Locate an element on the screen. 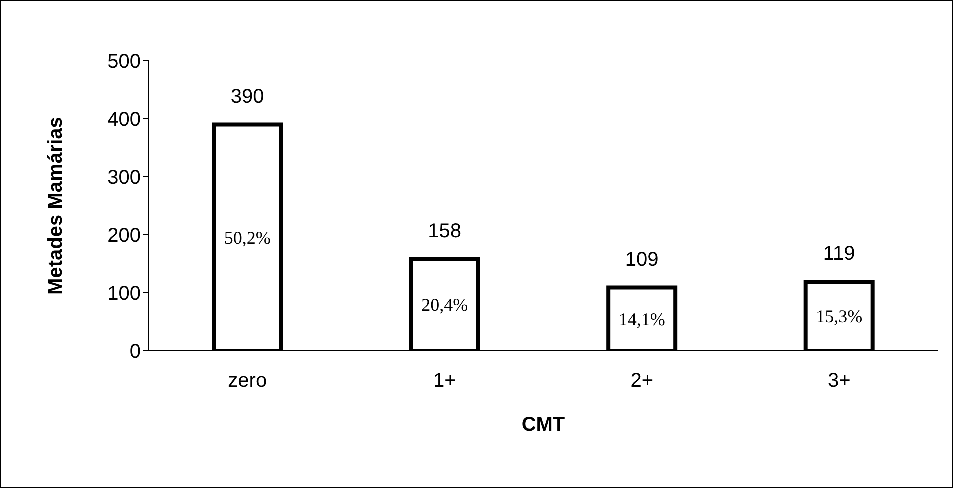 This screenshot has height=488, width=953. y-tick-label: 0 is located at coordinates (135, 352).